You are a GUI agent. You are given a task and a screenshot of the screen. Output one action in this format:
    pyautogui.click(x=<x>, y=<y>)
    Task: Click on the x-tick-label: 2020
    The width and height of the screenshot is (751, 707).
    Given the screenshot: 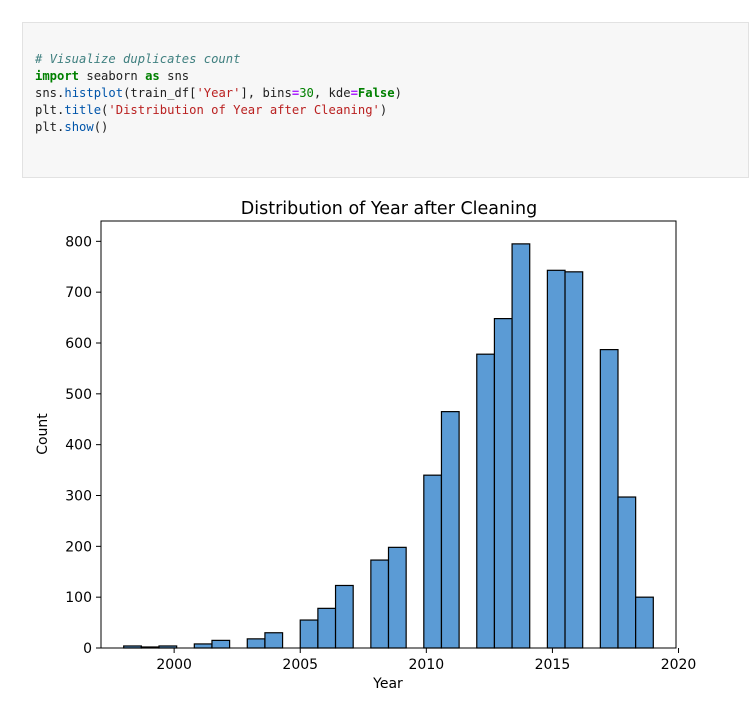 What is the action you would take?
    pyautogui.click(x=679, y=665)
    